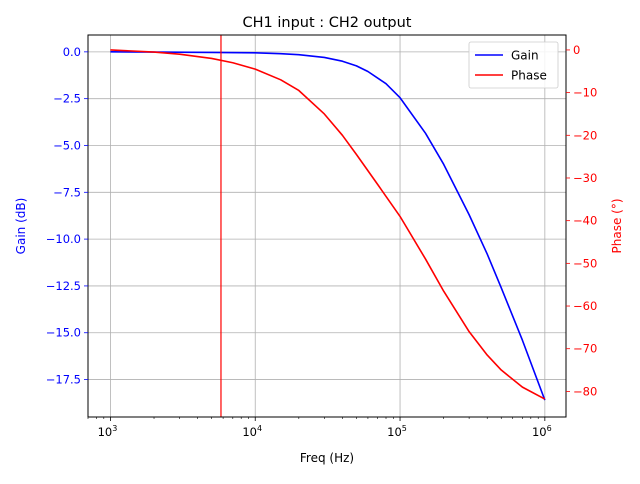 This screenshot has height=484, width=640. I want to click on y-right-tick-label: −70, so click(585, 349).